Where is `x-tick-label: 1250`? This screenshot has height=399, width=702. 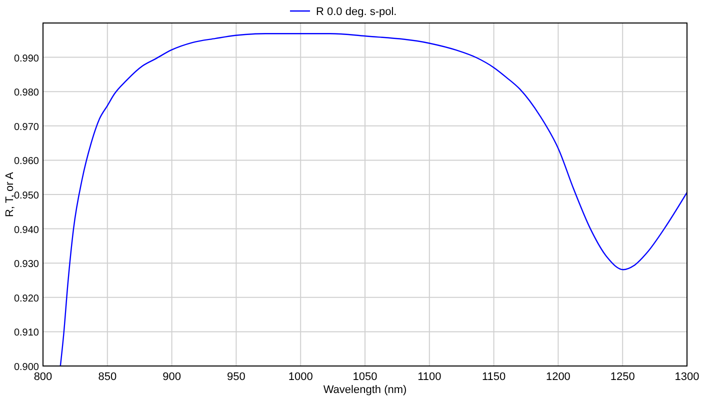 x-tick-label: 1250 is located at coordinates (622, 377).